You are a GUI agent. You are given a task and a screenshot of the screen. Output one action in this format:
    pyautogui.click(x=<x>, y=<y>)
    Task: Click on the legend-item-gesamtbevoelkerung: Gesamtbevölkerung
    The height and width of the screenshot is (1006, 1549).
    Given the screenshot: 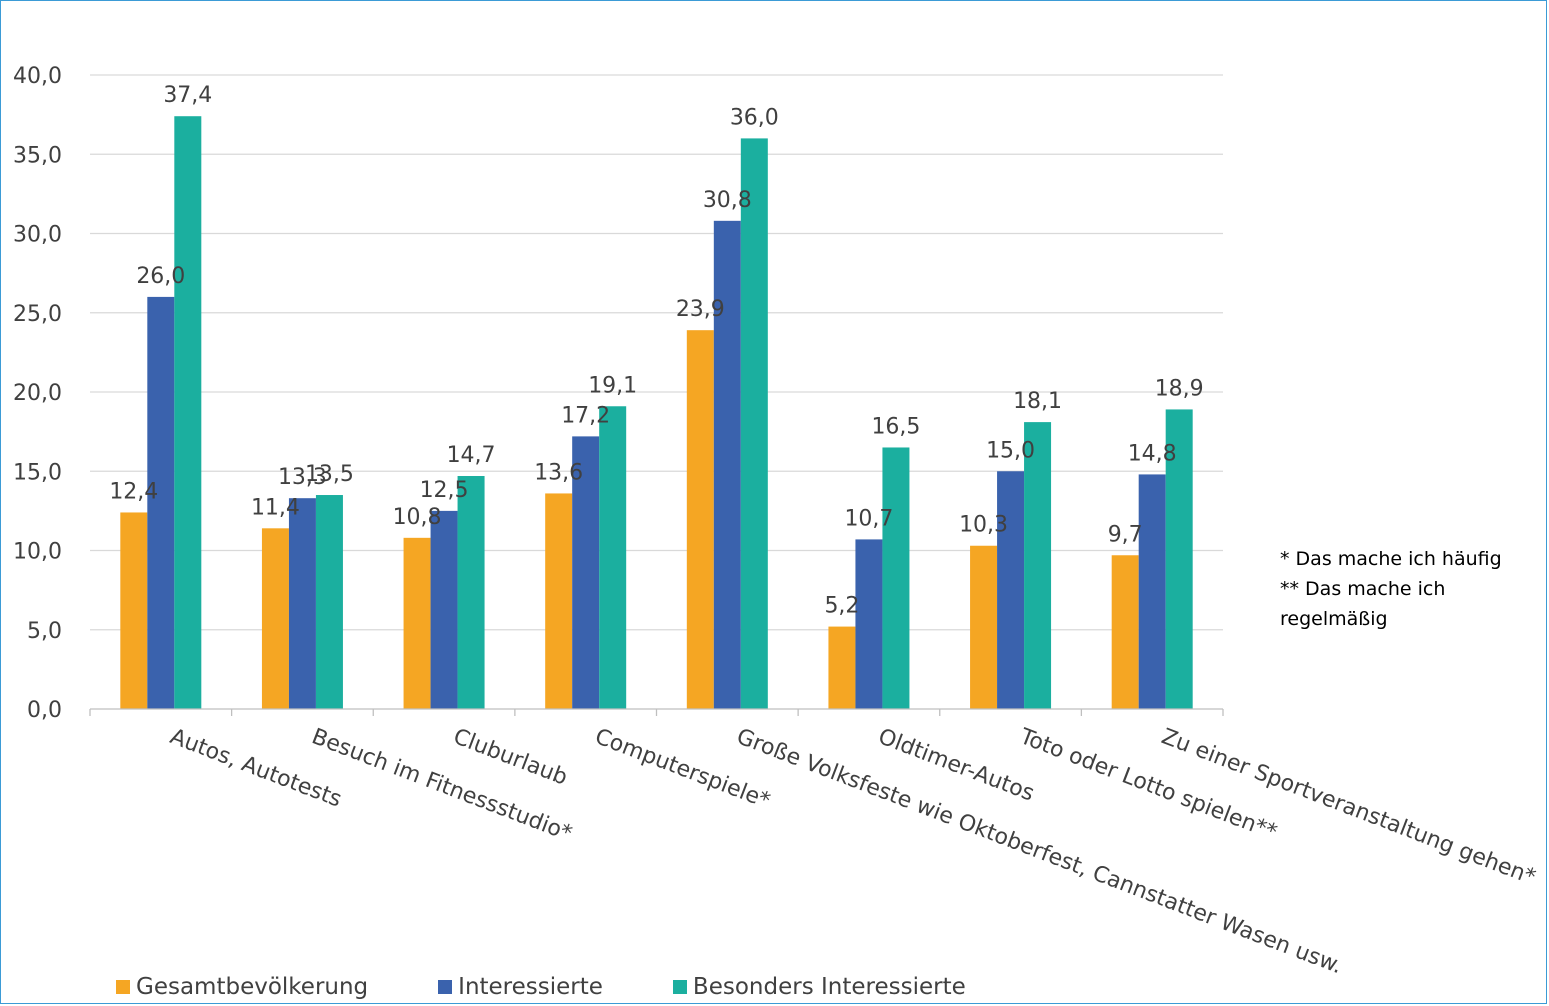 What is the action you would take?
    pyautogui.click(x=242, y=987)
    